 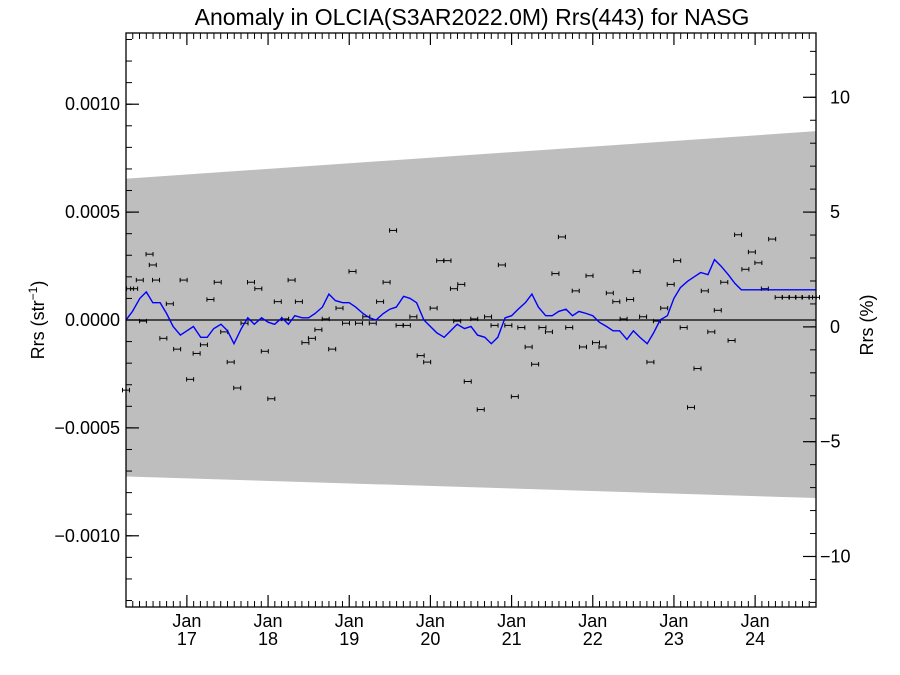 What do you see at coordinates (33, 293) in the screenshot?
I see `y-axis-label-sup: −1` at bounding box center [33, 293].